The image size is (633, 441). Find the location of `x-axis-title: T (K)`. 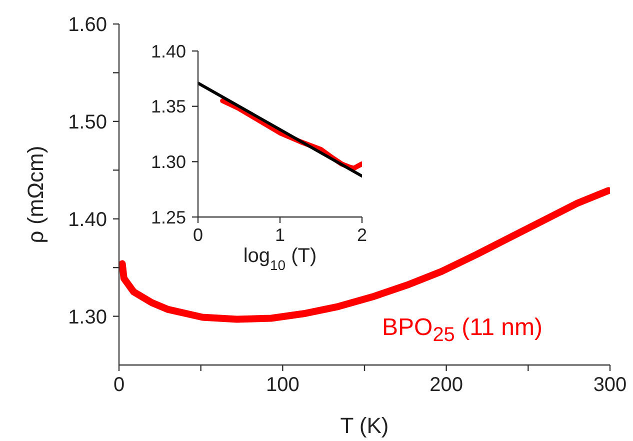

x-axis-title: T (K) is located at coordinates (364, 425).